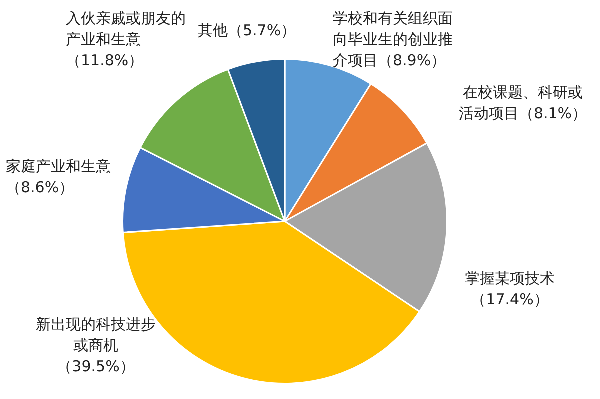 The height and width of the screenshot is (399, 600). I want to click on slice-label: 在校课题、科研或活动项目（8.1%）, so click(523, 102).